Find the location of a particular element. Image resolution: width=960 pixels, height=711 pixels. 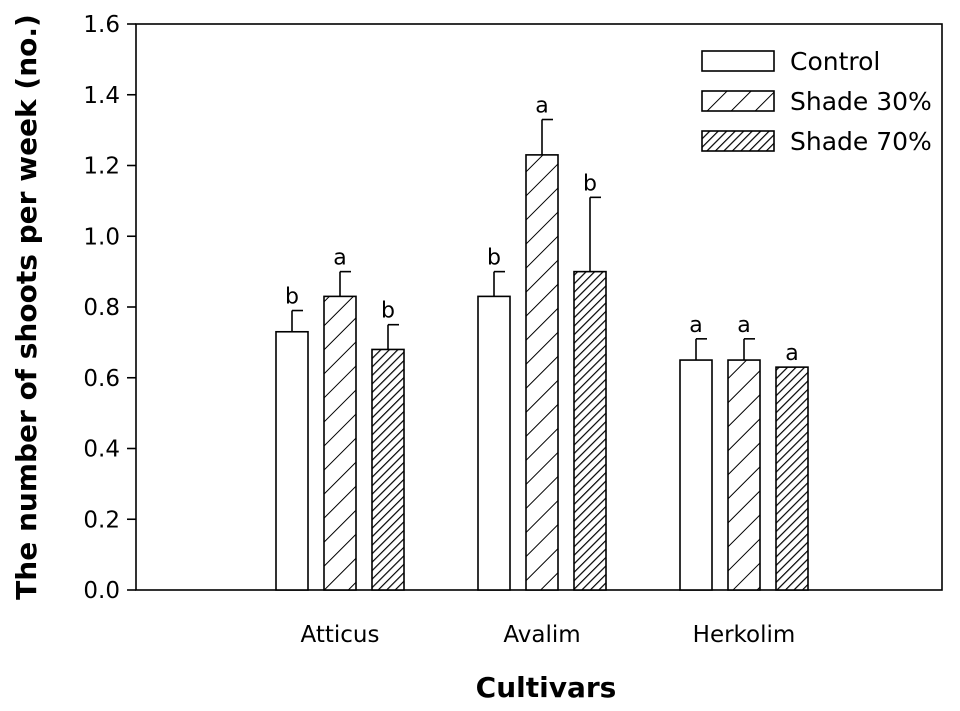

y-tick-label: 0.2 is located at coordinates (101, 520).